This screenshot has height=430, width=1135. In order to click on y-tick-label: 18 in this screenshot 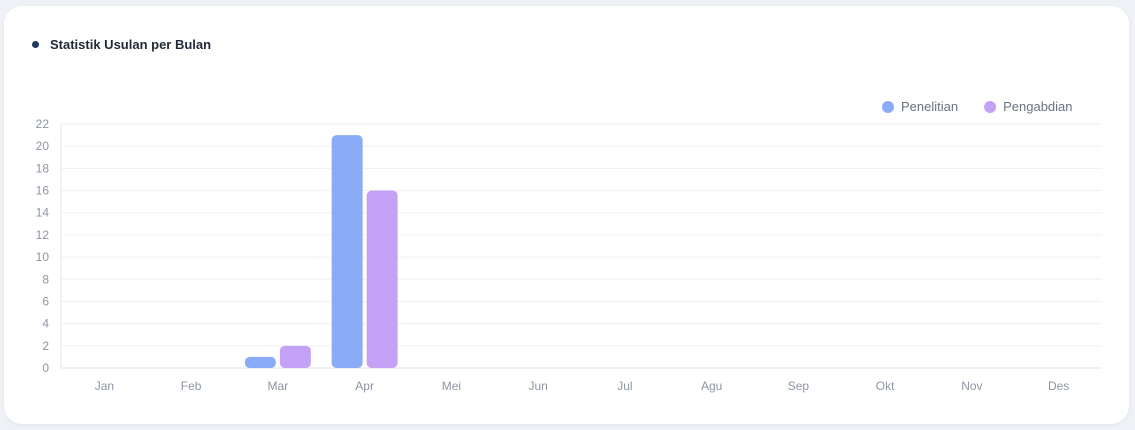, I will do `click(43, 168)`.